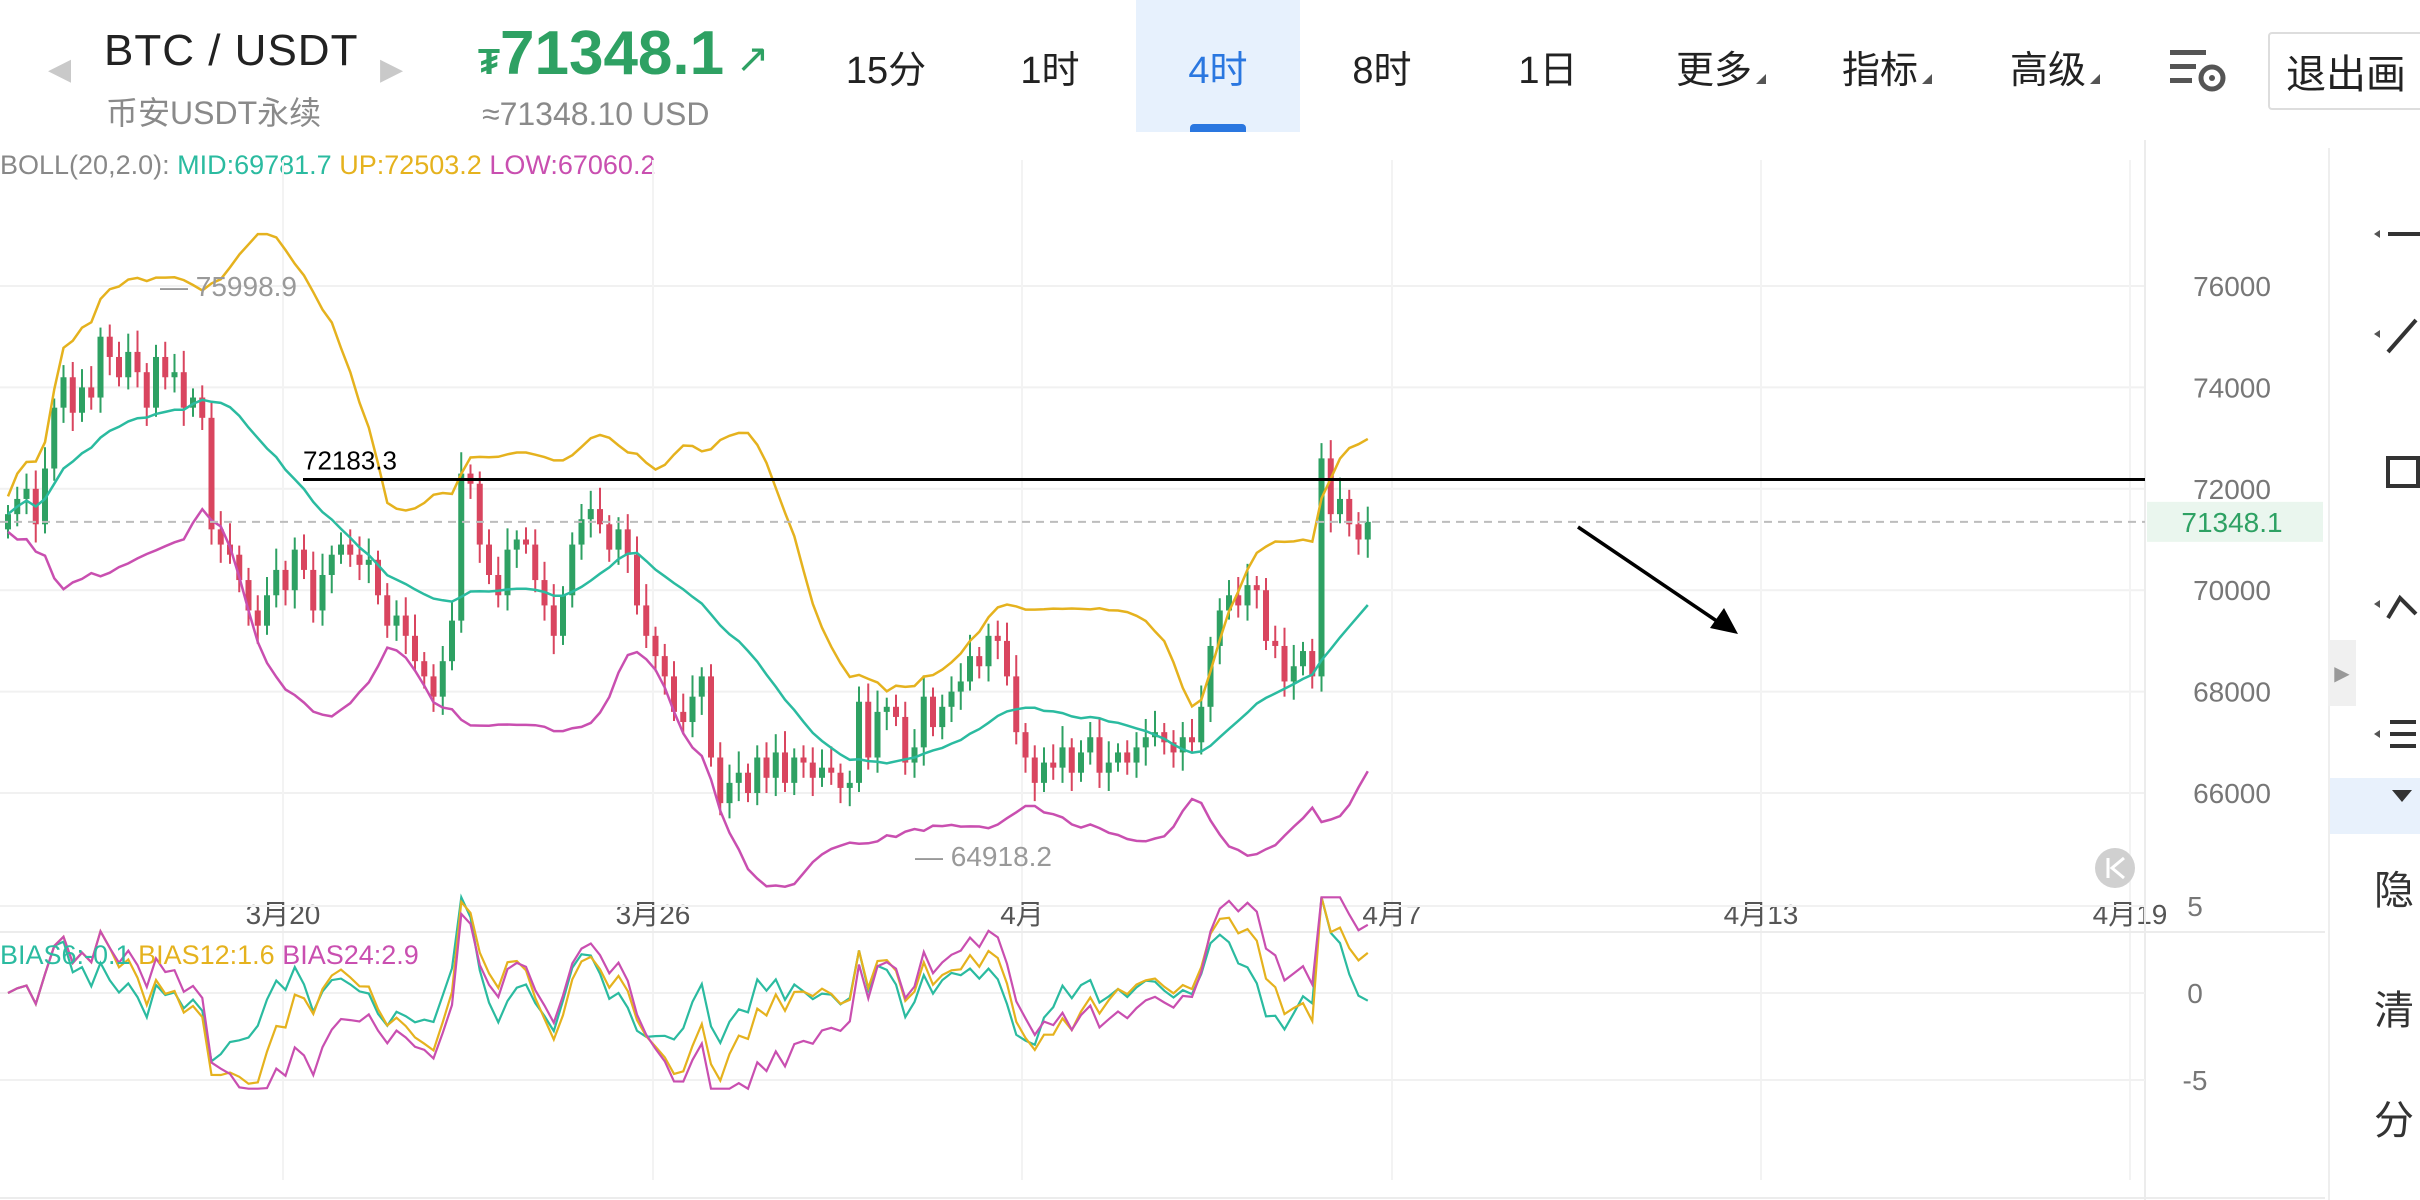  Describe the element at coordinates (1761, 914) in the screenshot. I see `date-tick-label: 4月13` at that location.